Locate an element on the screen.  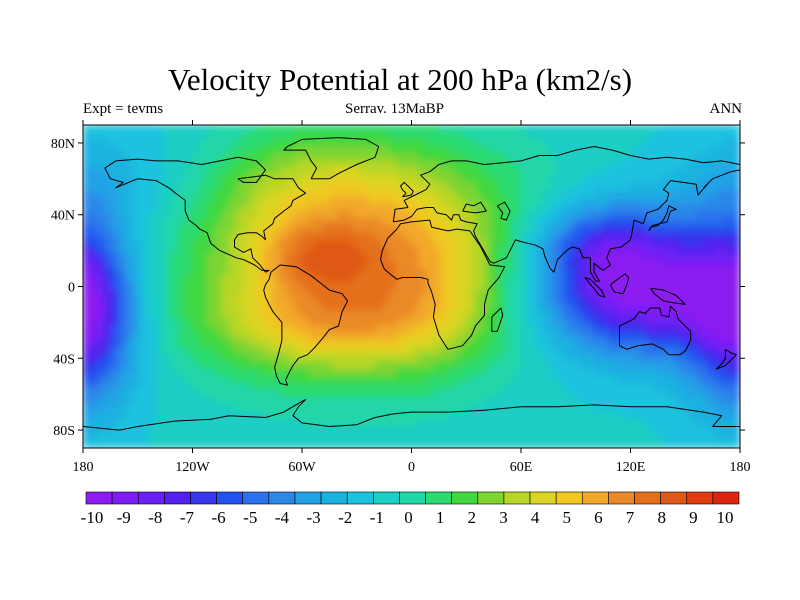
colorbar-label: -4 is located at coordinates (282, 517).